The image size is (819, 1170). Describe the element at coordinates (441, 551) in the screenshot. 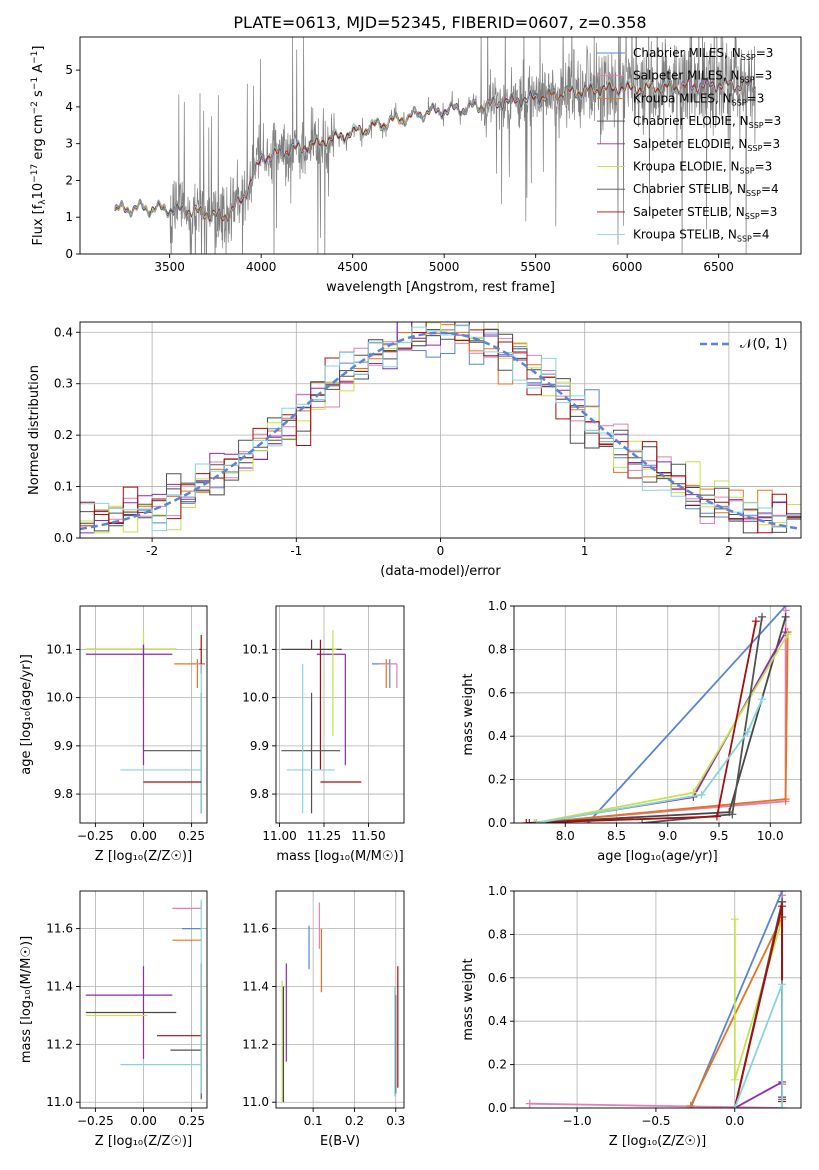

I see `x-tick-label: 0` at that location.